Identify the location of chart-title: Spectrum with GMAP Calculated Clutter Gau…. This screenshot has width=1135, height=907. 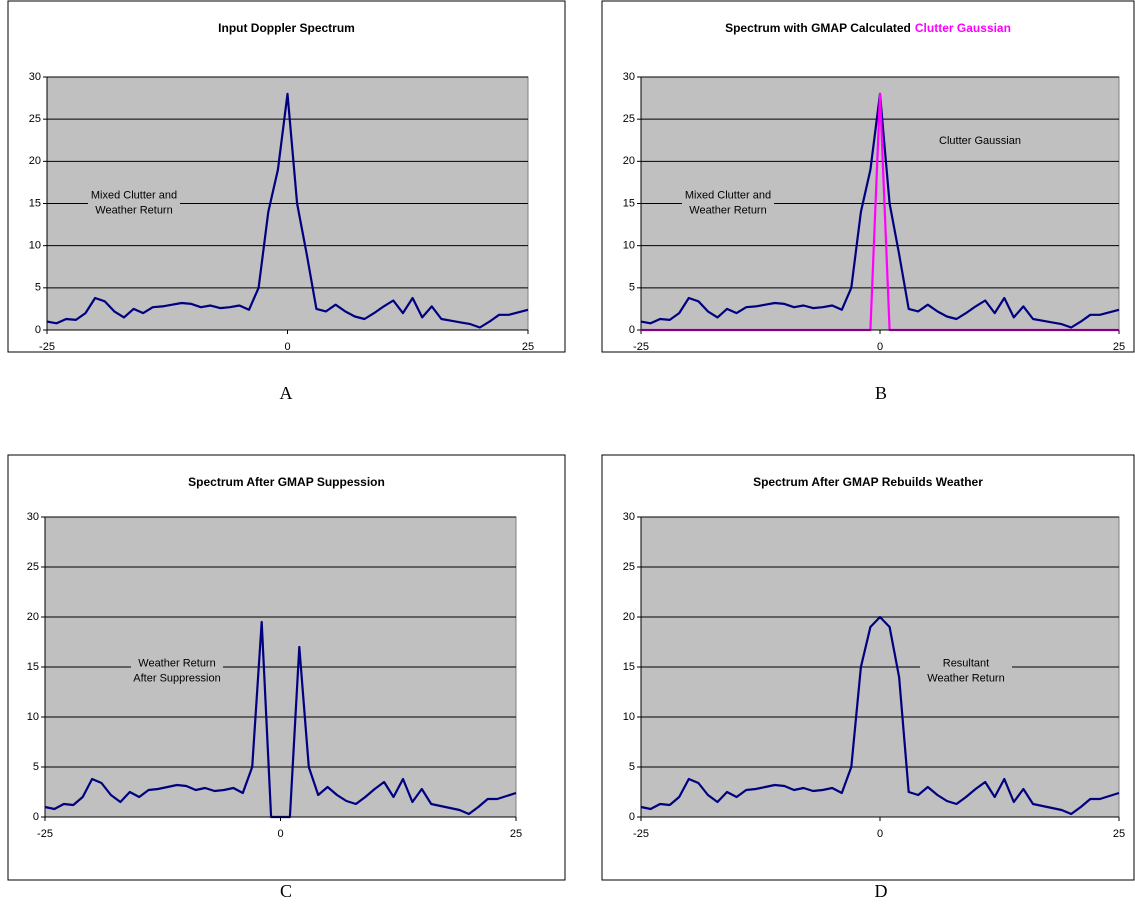
(868, 28).